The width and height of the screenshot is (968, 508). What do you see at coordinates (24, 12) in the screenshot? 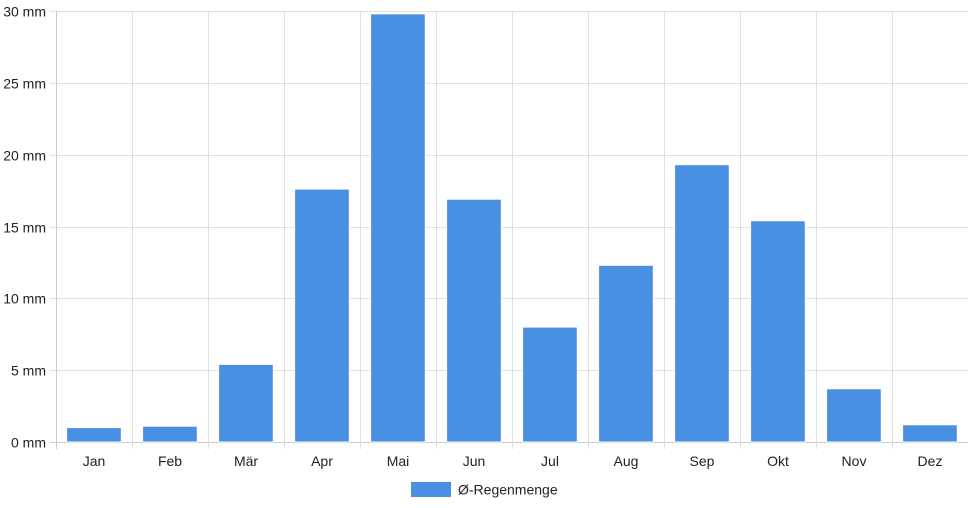
I see `y-tick-label: 30 mm` at bounding box center [24, 12].